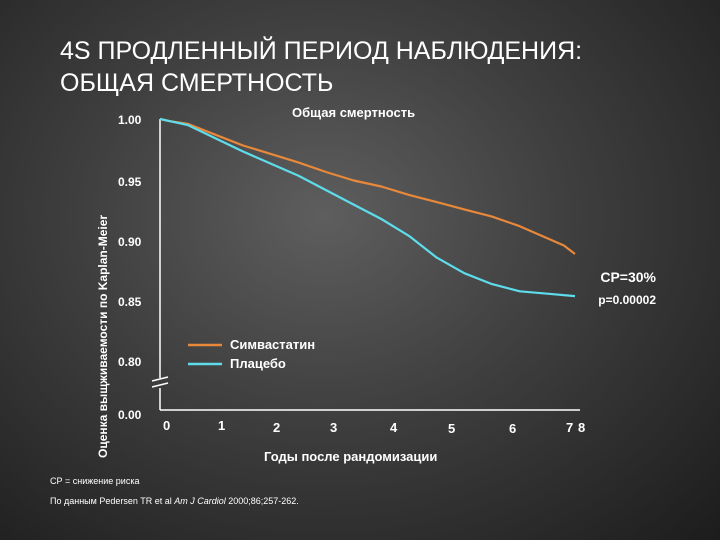 This screenshot has height=540, width=720. What do you see at coordinates (276, 427) in the screenshot?
I see `x-tick-label: 2` at bounding box center [276, 427].